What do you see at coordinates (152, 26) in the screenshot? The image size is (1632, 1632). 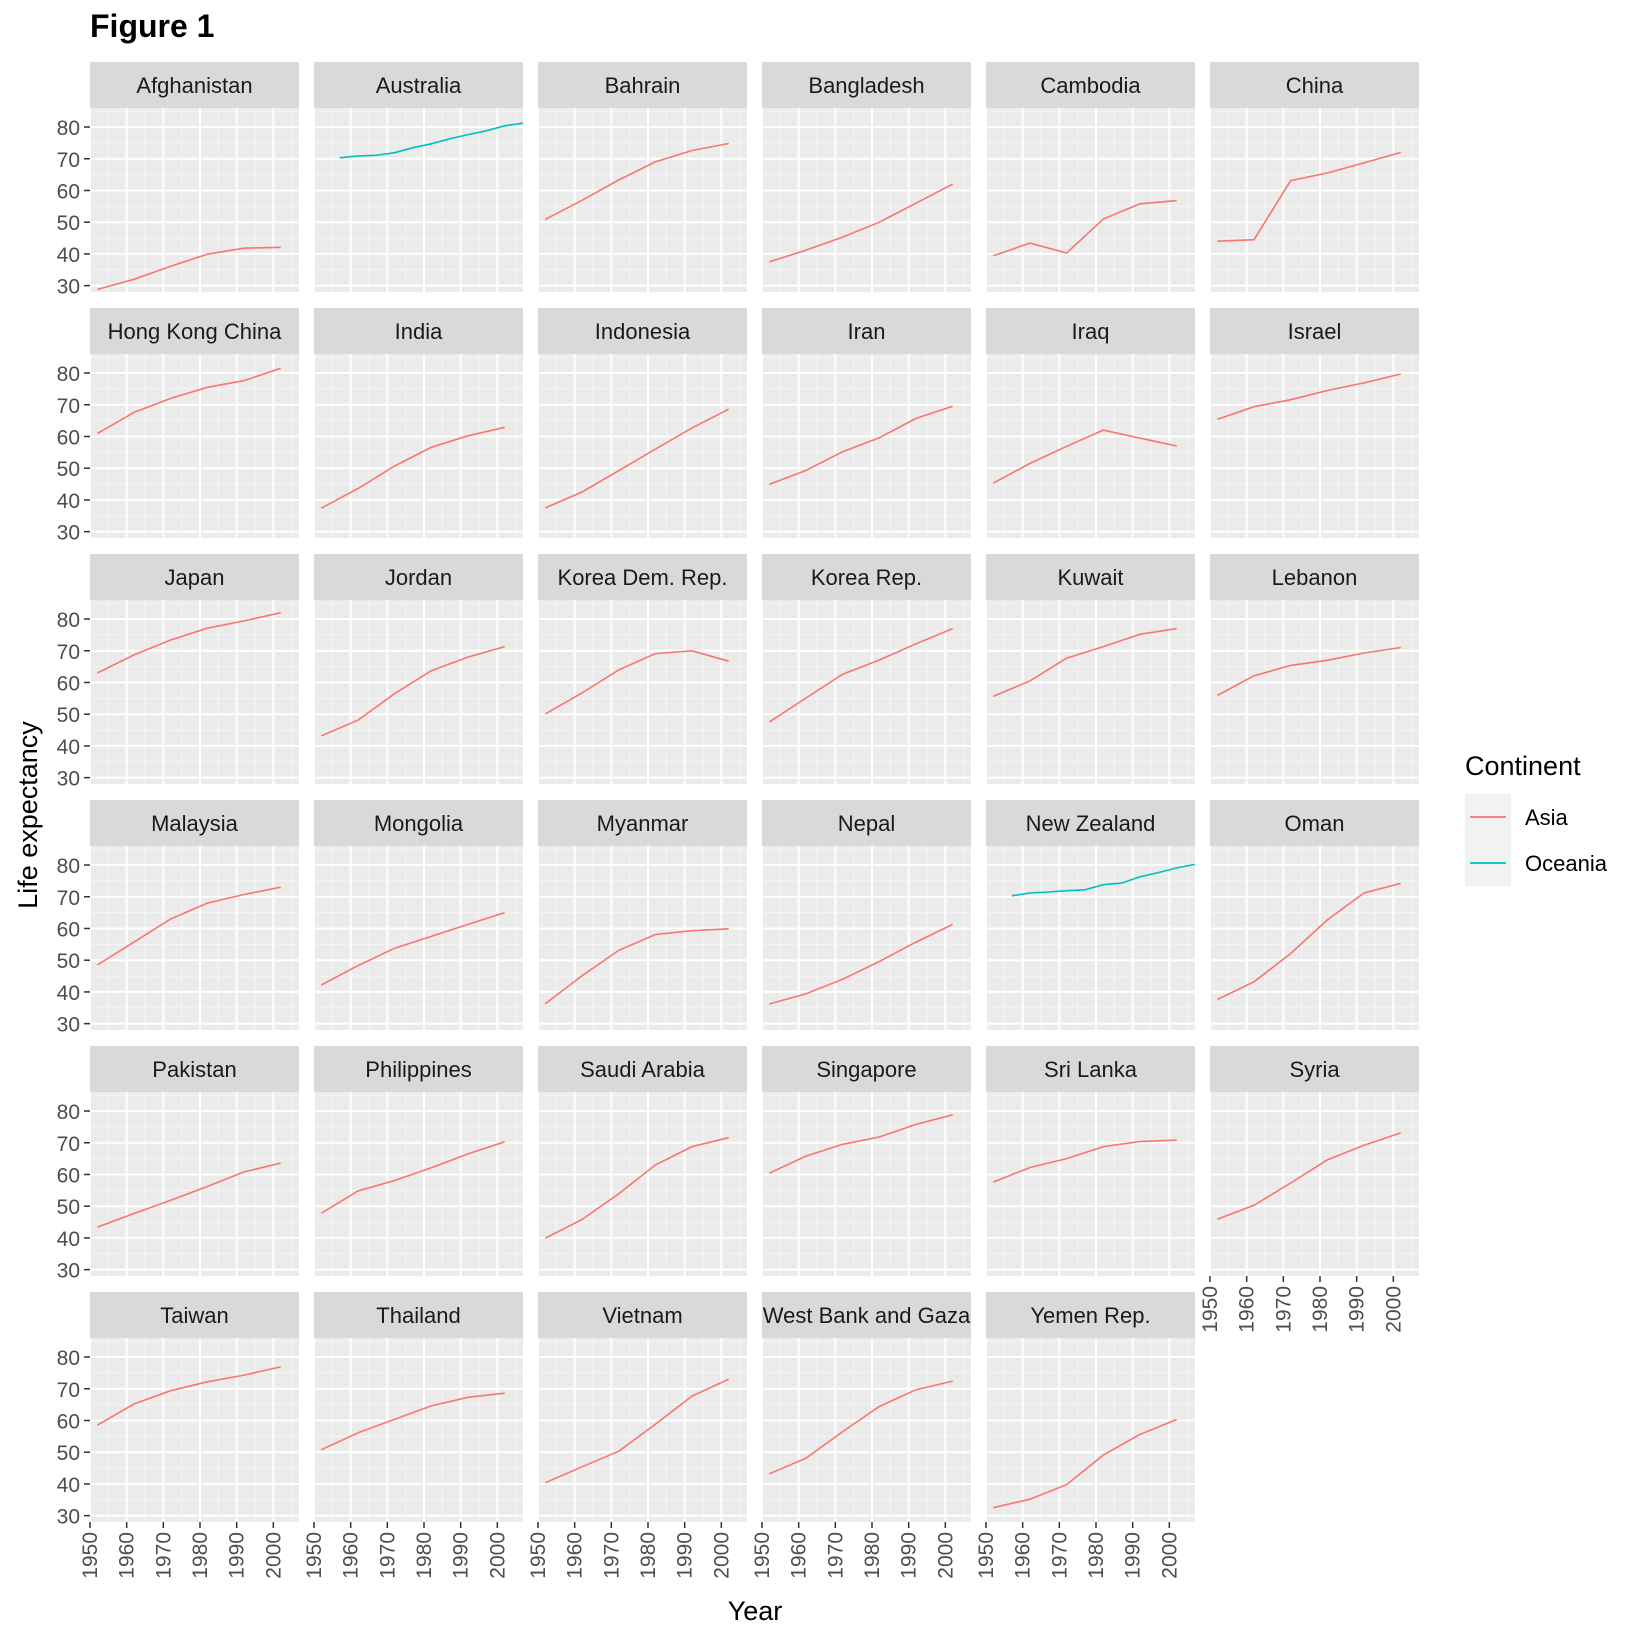 I see `figure-title: Figure 1` at bounding box center [152, 26].